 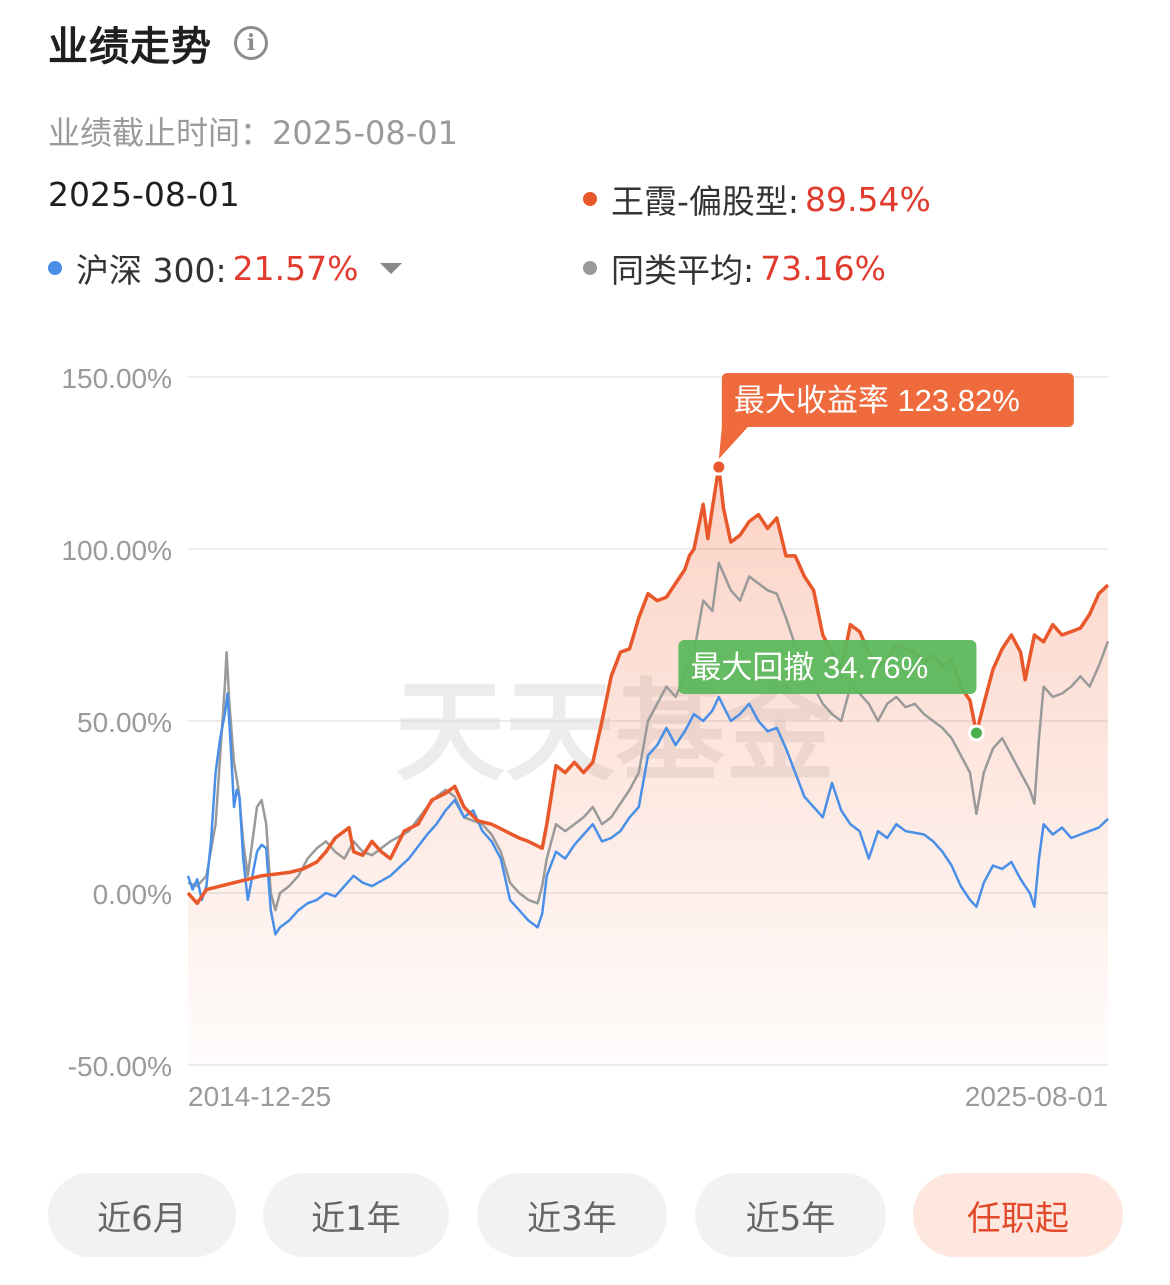 What do you see at coordinates (823, 268) in the screenshot?
I see `legend-peer-value: 73.16%` at bounding box center [823, 268].